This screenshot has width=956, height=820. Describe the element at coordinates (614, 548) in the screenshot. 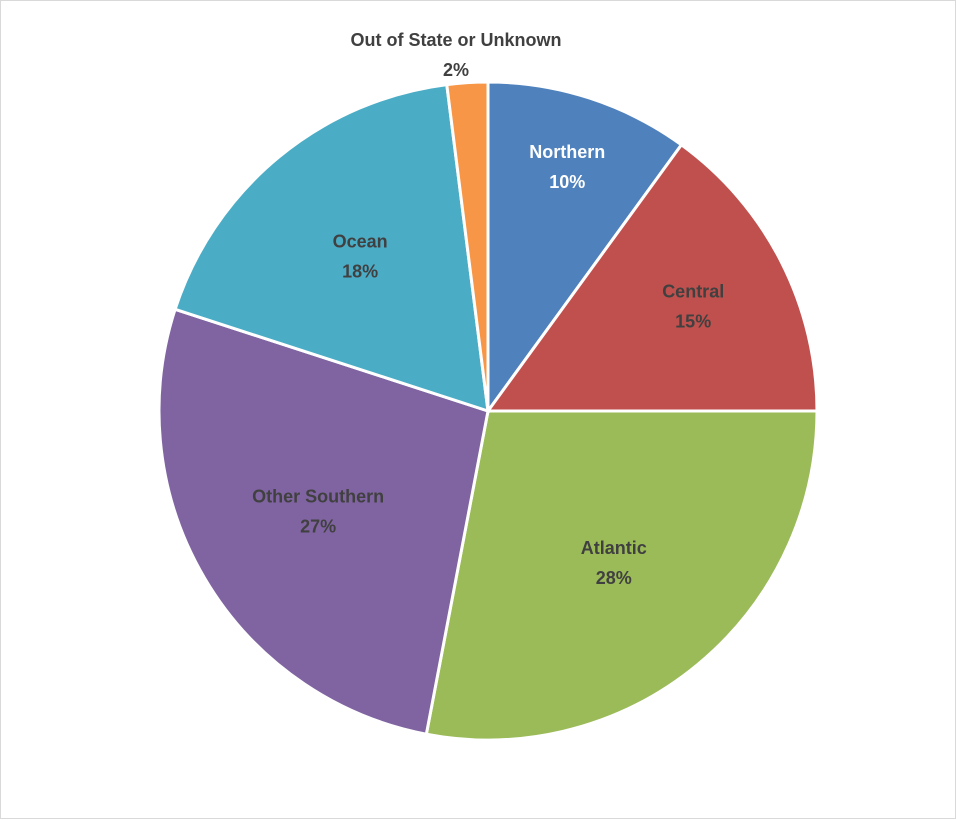

I see `slice-category-label: Atlantic` at that location.